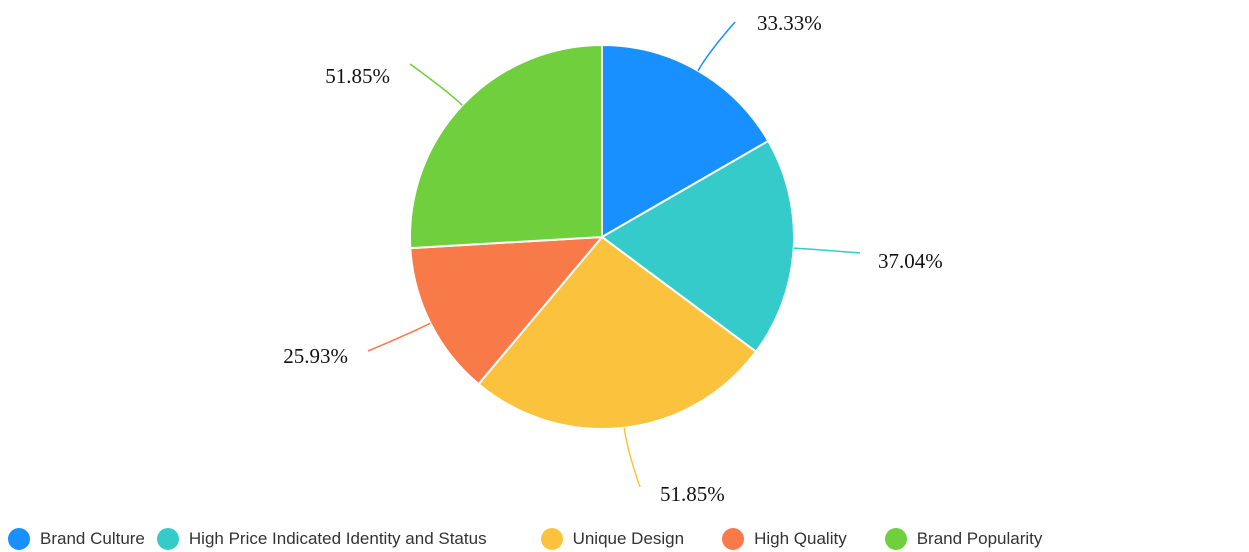 The image size is (1249, 552). I want to click on legend-item: Brand Popularity, so click(963, 539).